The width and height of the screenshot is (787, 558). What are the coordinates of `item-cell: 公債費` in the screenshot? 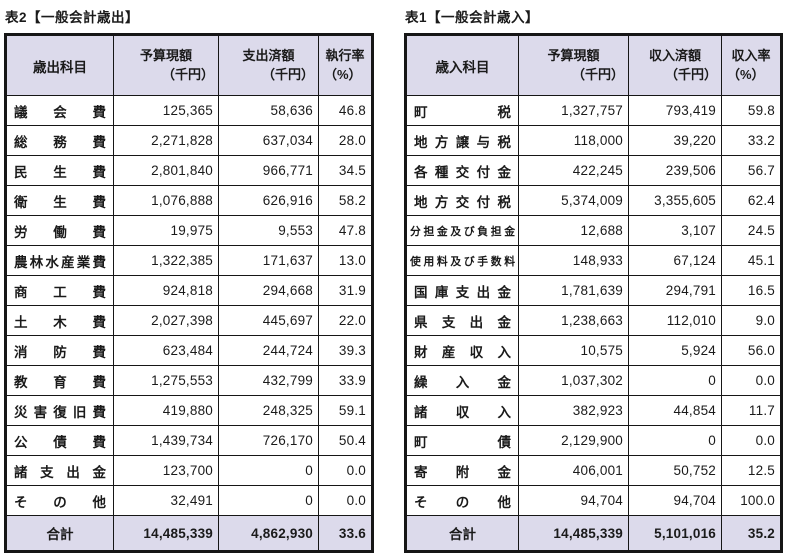 It's located at (59, 440).